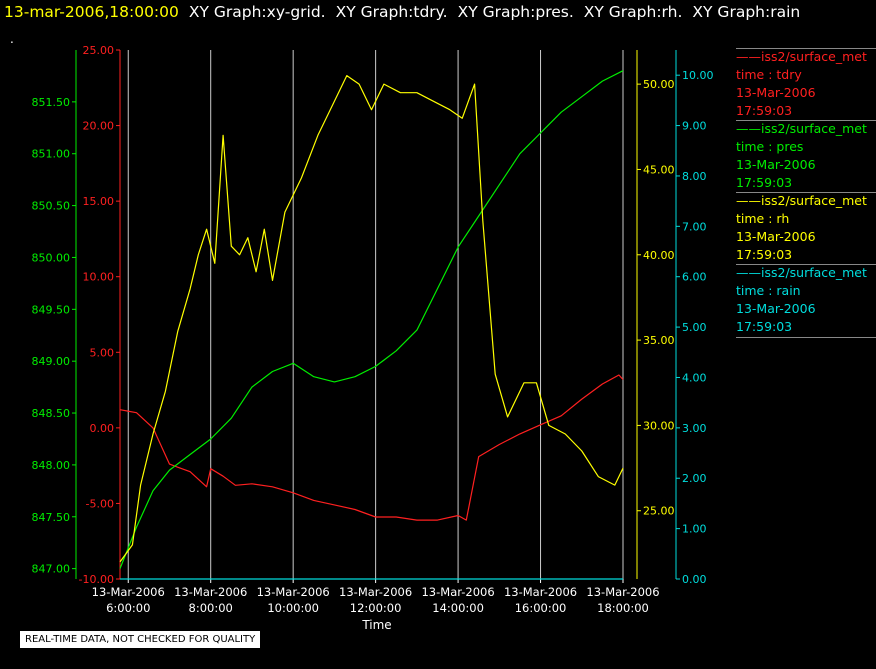  Describe the element at coordinates (623, 608) in the screenshot. I see `x-tick-label-time: 18:00:00` at that location.